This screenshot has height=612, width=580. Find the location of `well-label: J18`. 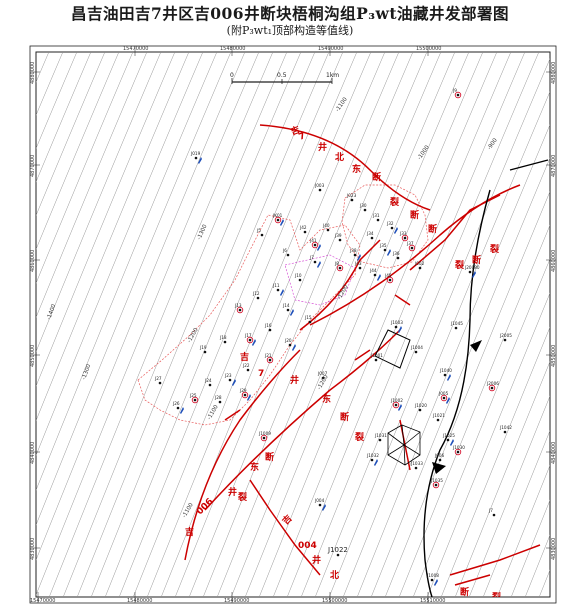

well-label: J18 is located at coordinates (223, 337).